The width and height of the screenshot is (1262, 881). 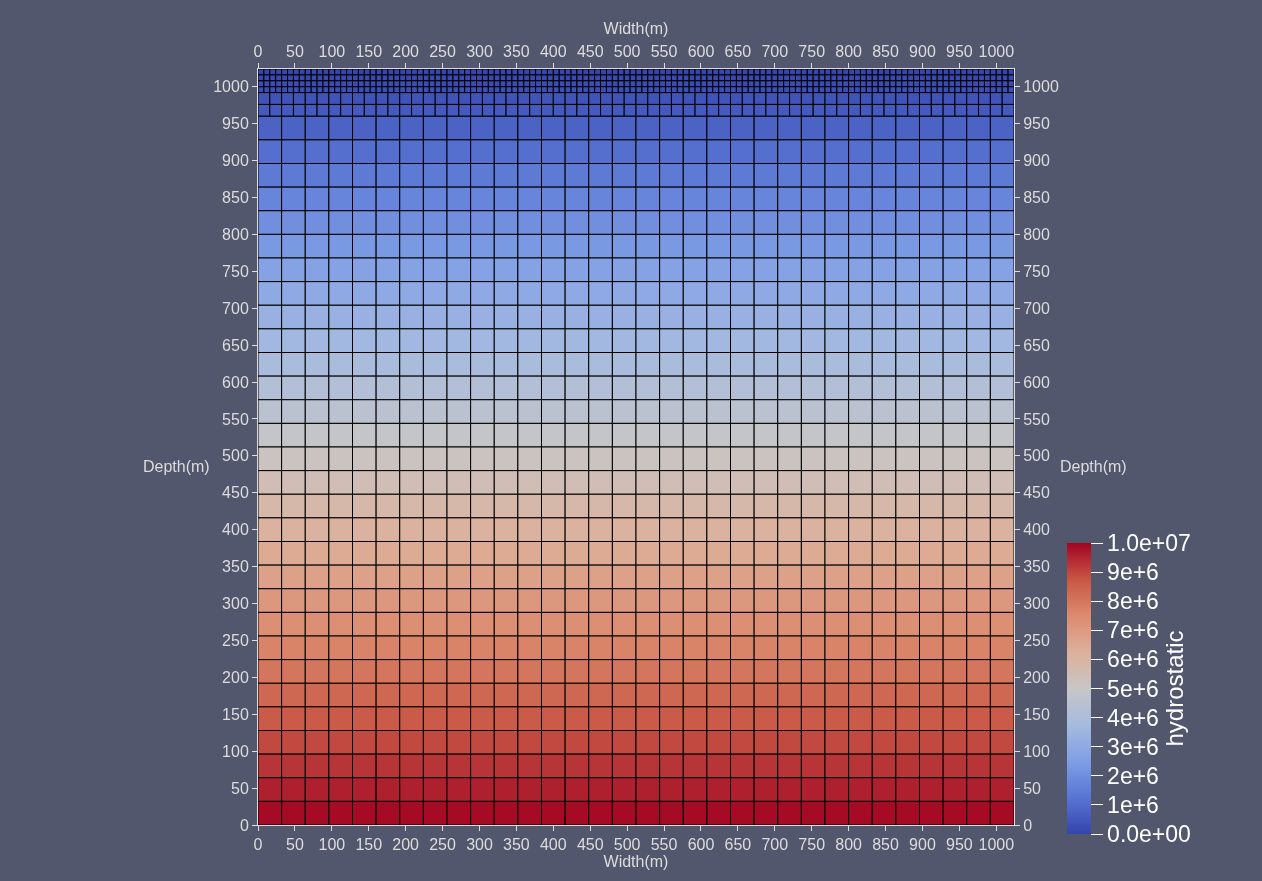 I want to click on x2-tick-label: 200, so click(x=406, y=845).